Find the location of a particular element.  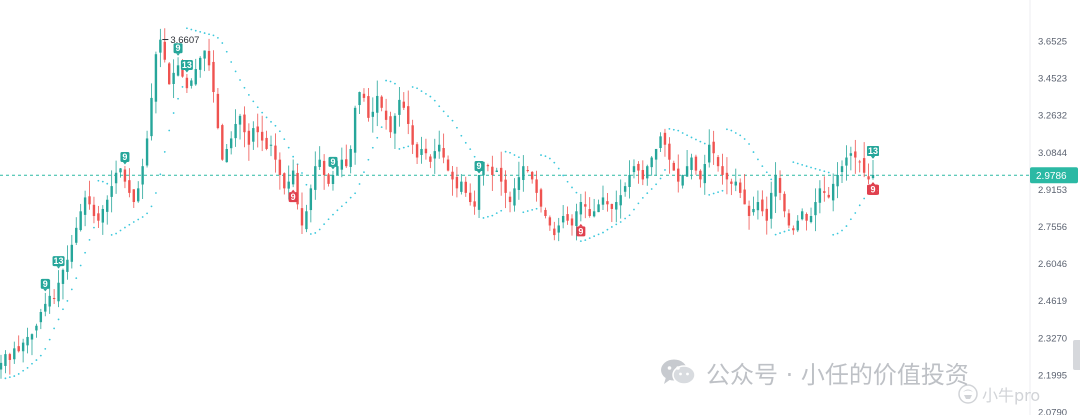

y-tick-label: 2.3270 is located at coordinates (1052, 338).